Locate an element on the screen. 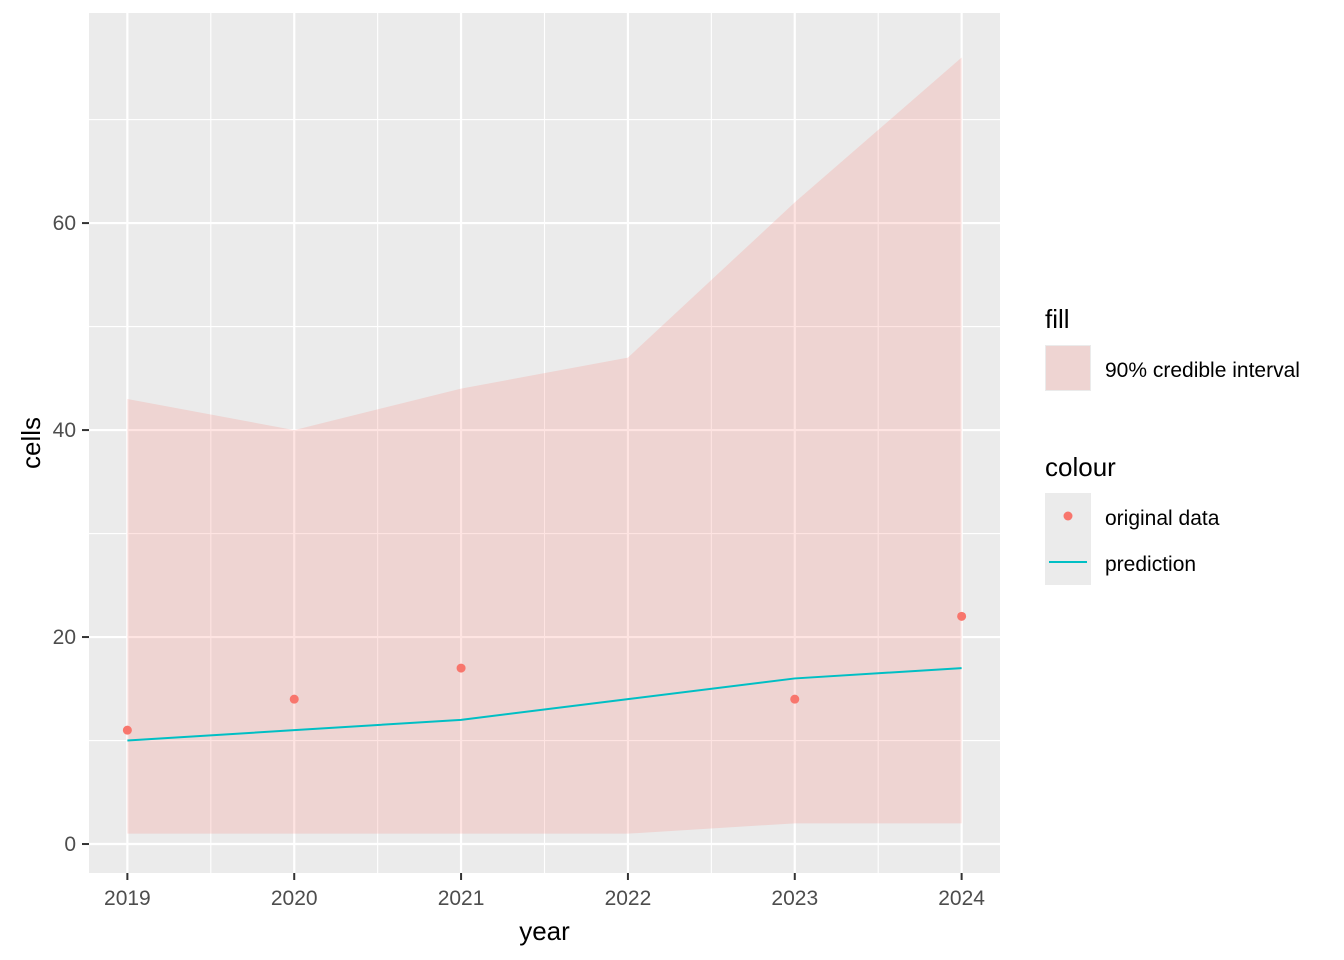 This screenshot has width=1344, height=960. x-tick-label: 2022 is located at coordinates (628, 898).